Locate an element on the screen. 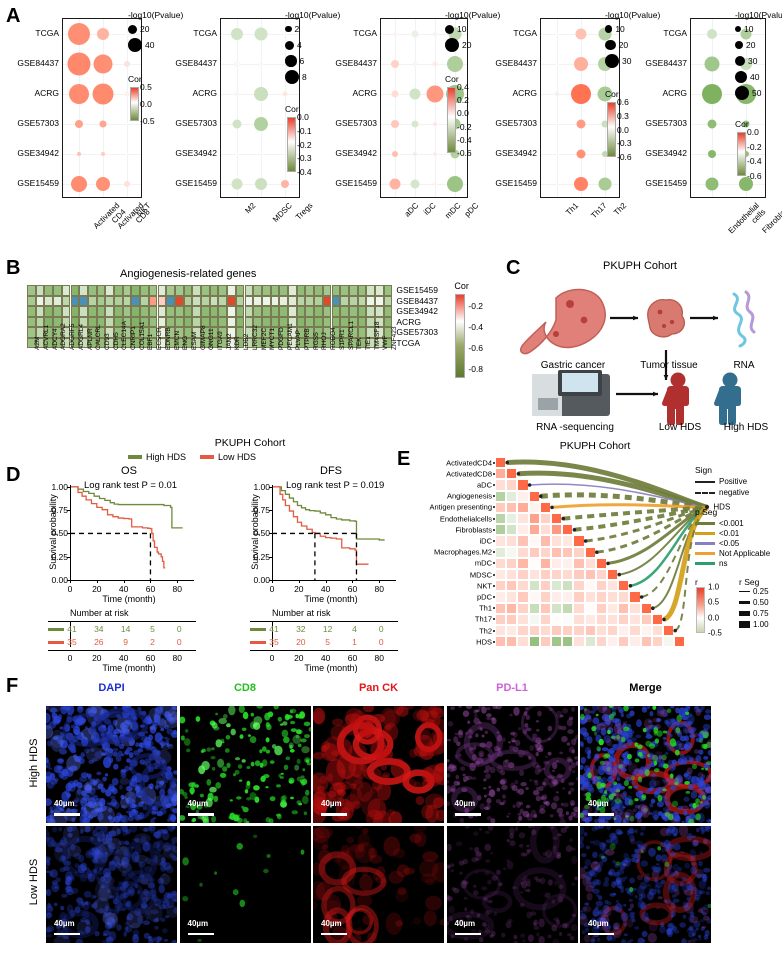 This screenshot has width=782, height=965. km-risk-bottom-border is located at coordinates (324, 651).